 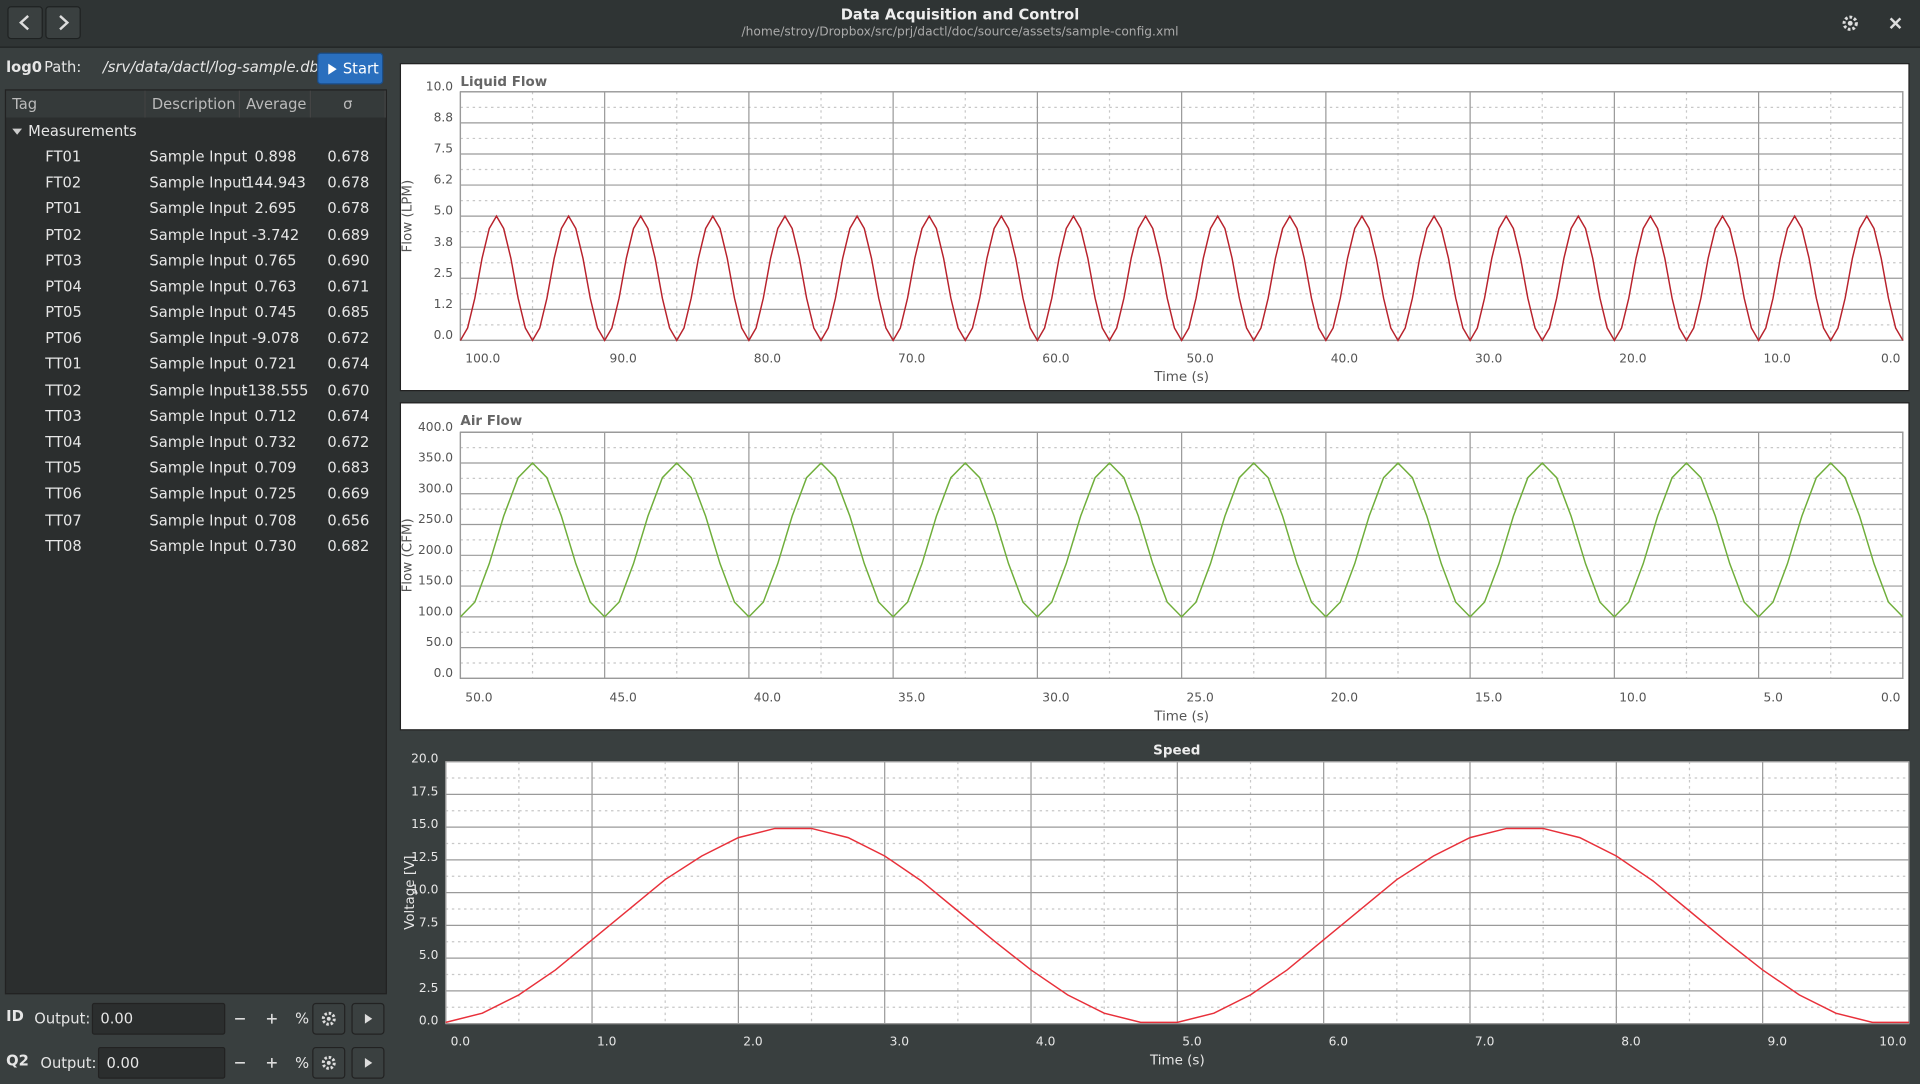 What do you see at coordinates (196, 287) in the screenshot?
I see `table-row: PT04 Sample Input 0.763 0.671` at bounding box center [196, 287].